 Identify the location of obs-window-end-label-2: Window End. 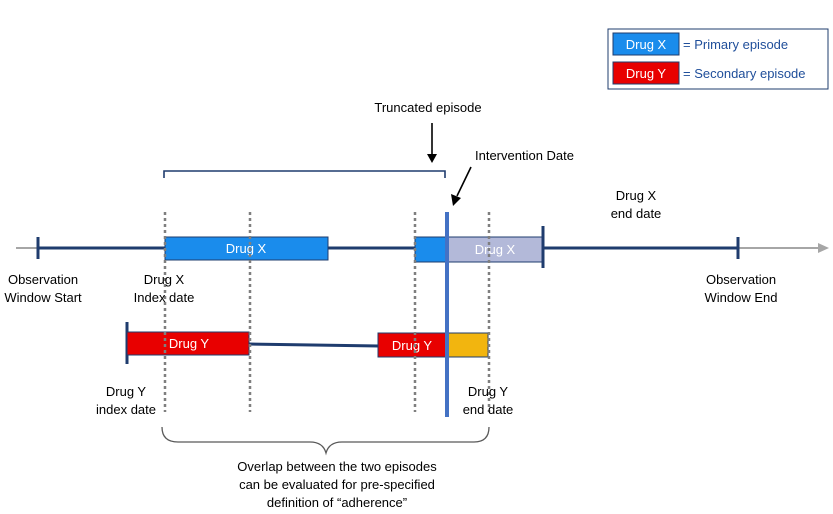
(741, 297).